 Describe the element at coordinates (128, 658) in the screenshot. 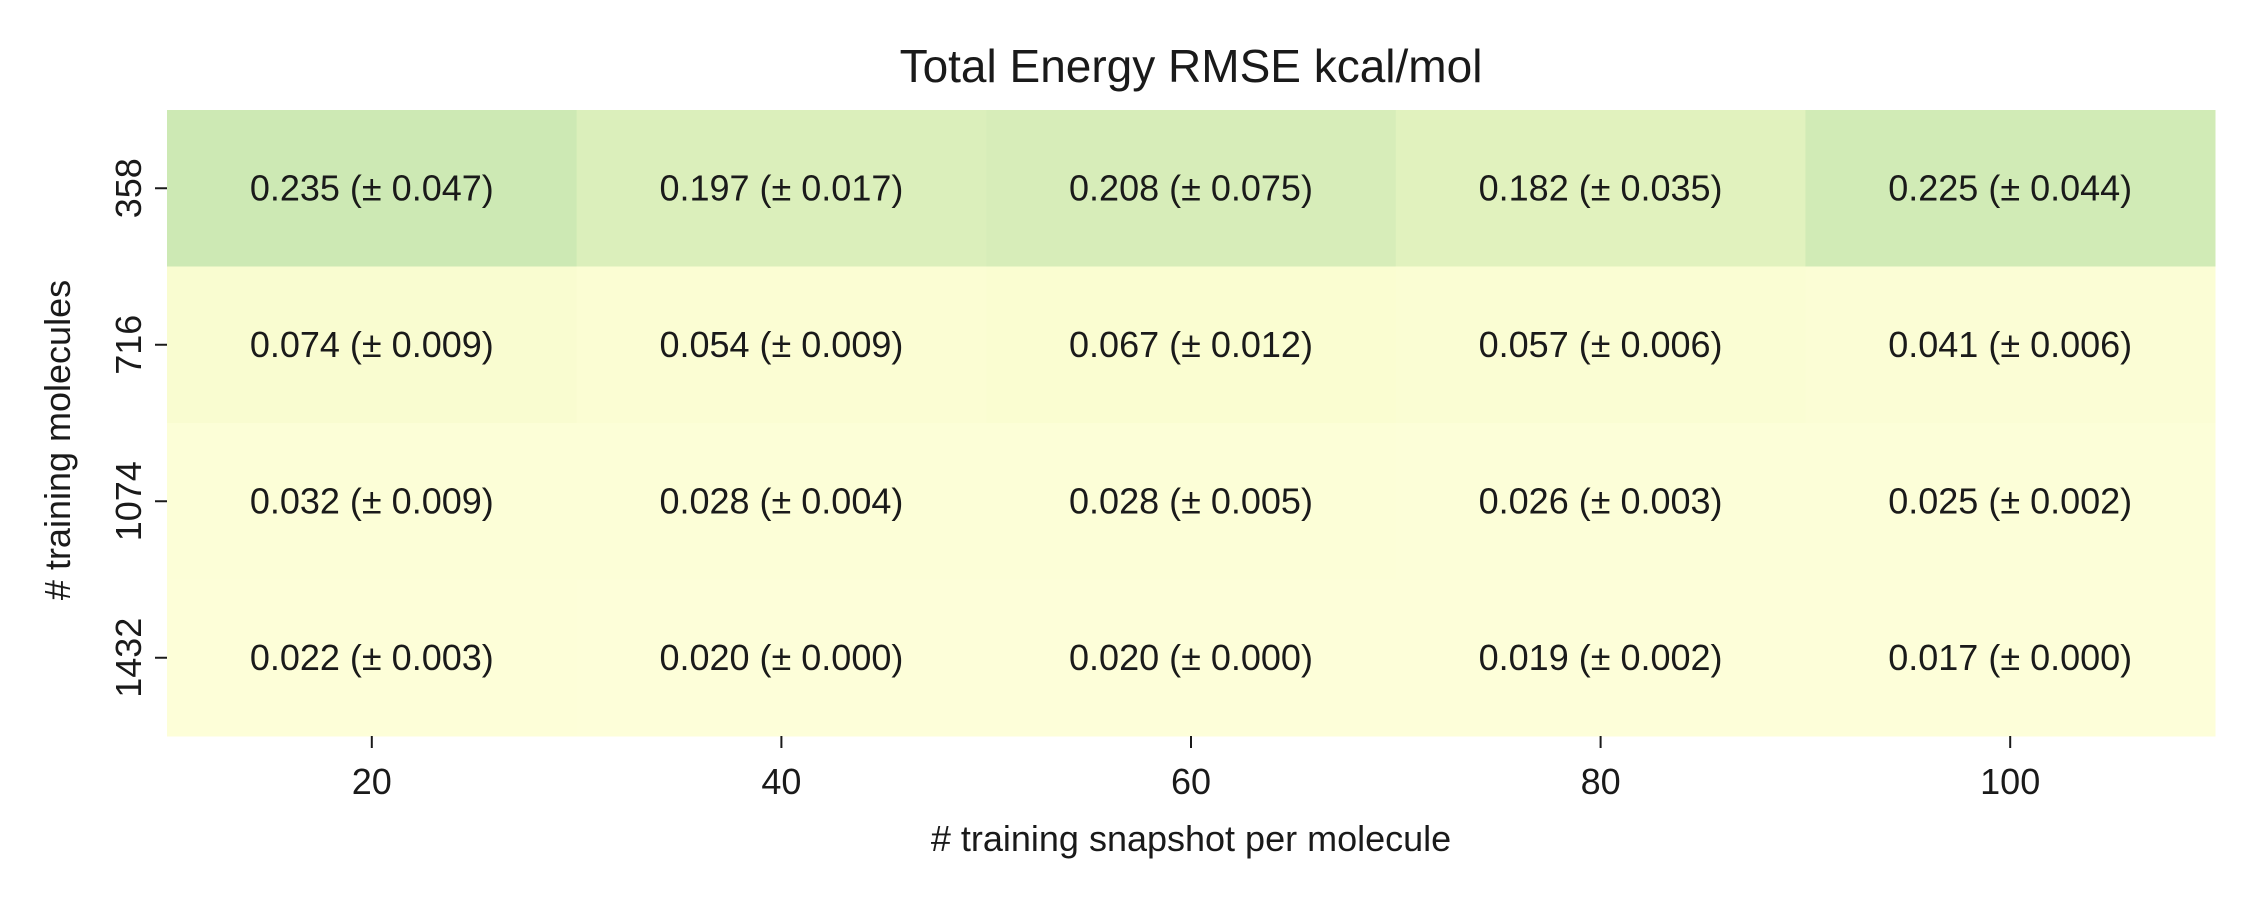

I see `y-tick-label: 1432` at that location.